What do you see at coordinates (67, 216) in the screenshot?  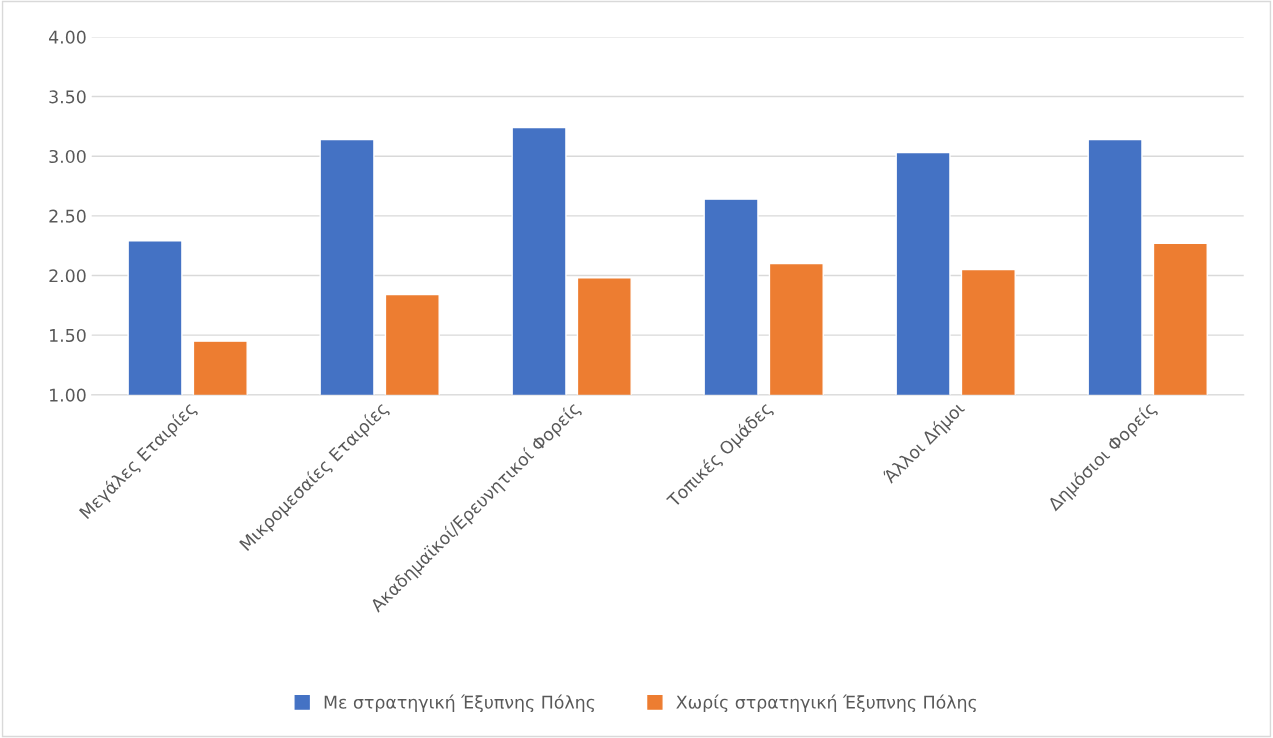 I see `y-tick-label: 2.50` at bounding box center [67, 216].